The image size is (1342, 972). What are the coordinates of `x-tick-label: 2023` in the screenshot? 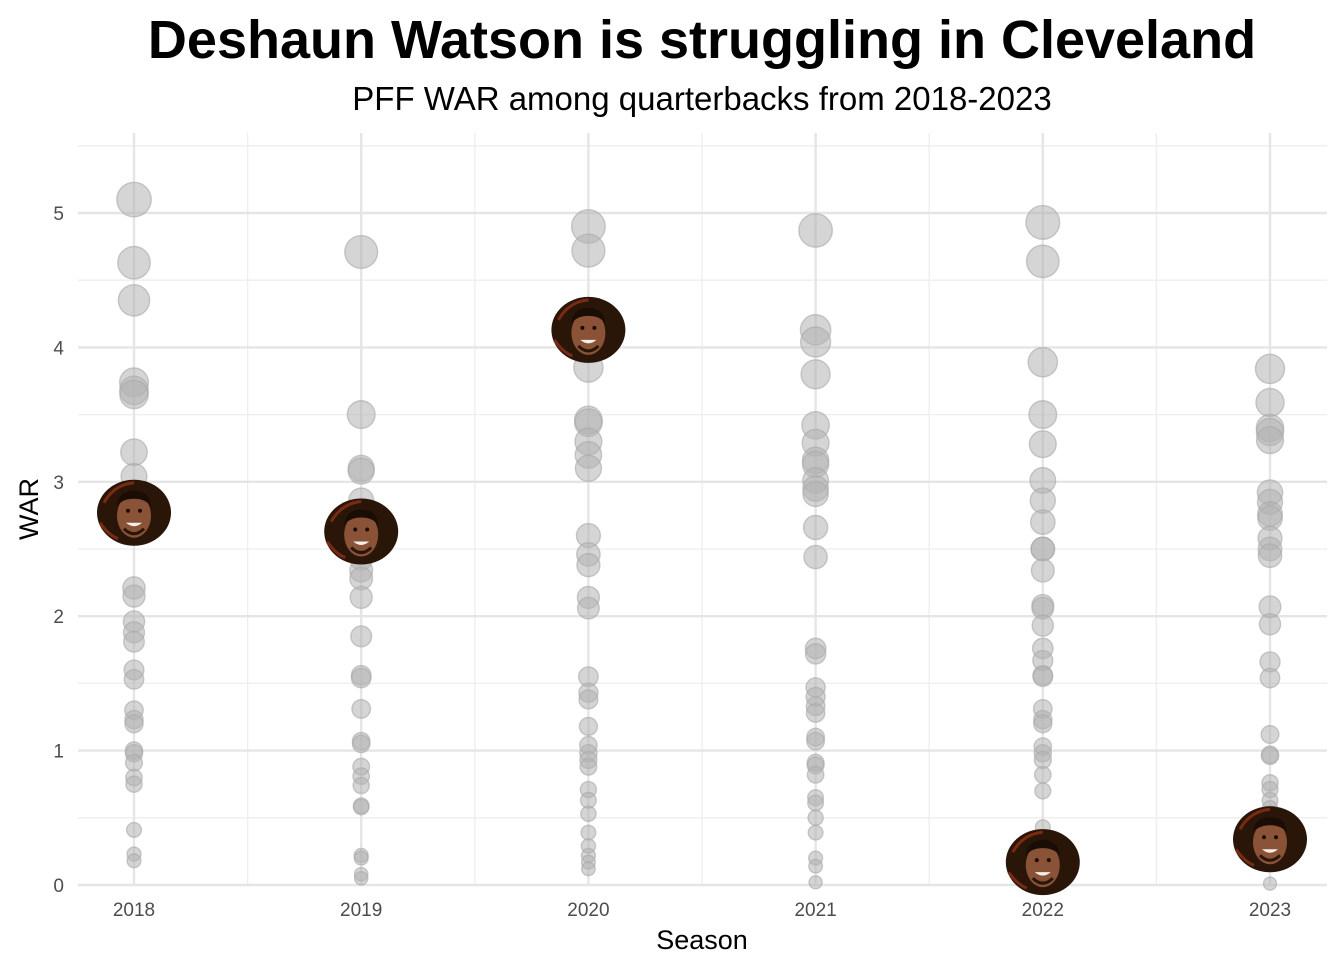 It's located at (1270, 910).